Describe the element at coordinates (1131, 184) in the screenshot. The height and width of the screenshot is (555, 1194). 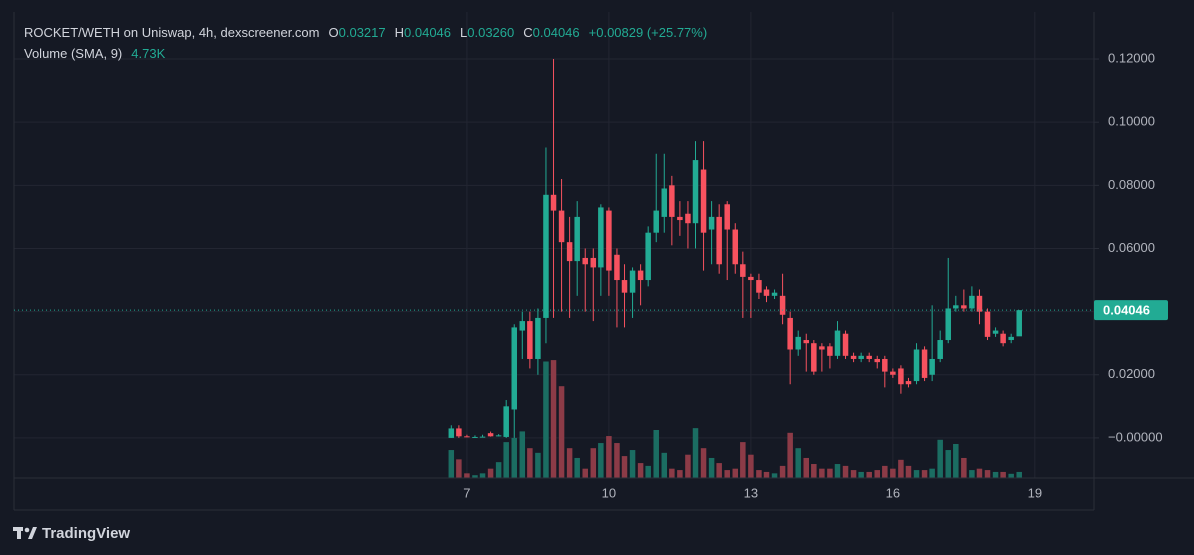
I see `y-tick-label: 0.08000` at that location.